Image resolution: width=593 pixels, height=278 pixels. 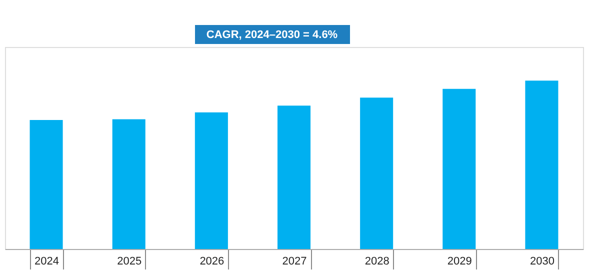 I want to click on x-tick-label: 2025, so click(x=129, y=262).